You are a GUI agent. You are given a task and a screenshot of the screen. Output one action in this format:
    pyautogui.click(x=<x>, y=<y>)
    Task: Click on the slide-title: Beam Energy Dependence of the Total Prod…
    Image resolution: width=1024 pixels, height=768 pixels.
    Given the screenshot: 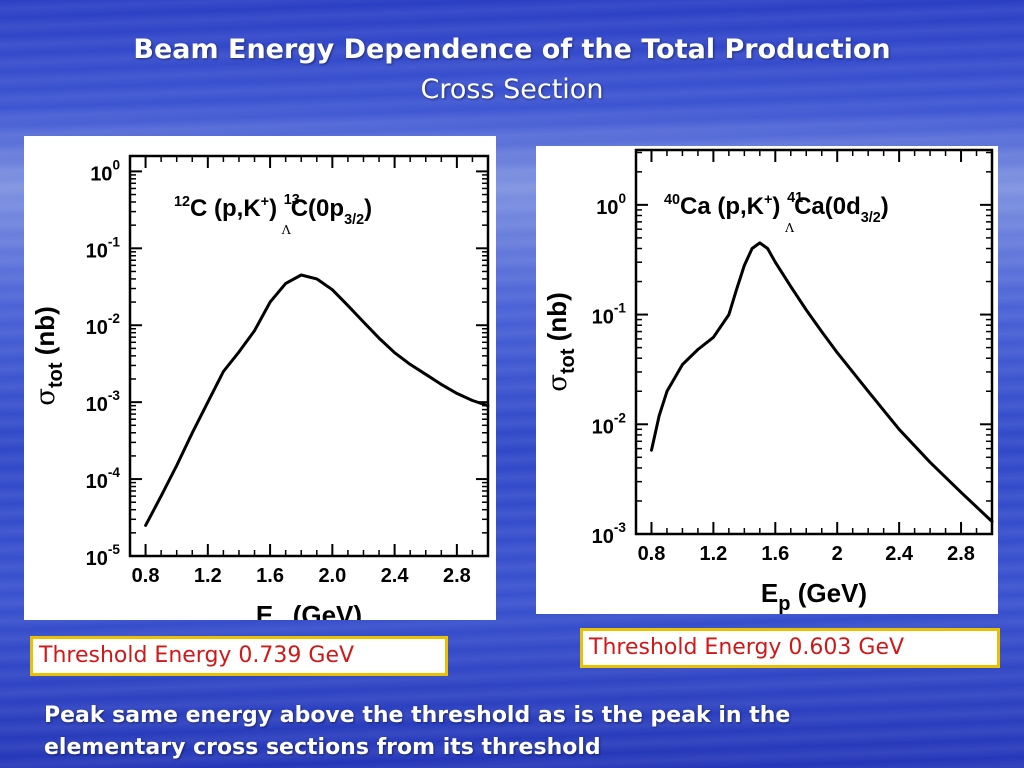 What is the action you would take?
    pyautogui.click(x=512, y=70)
    